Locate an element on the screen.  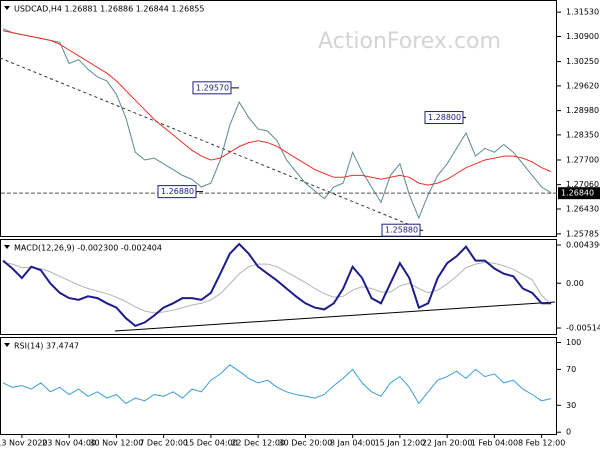
y-tick-label: 1.29620 is located at coordinates (582, 85).